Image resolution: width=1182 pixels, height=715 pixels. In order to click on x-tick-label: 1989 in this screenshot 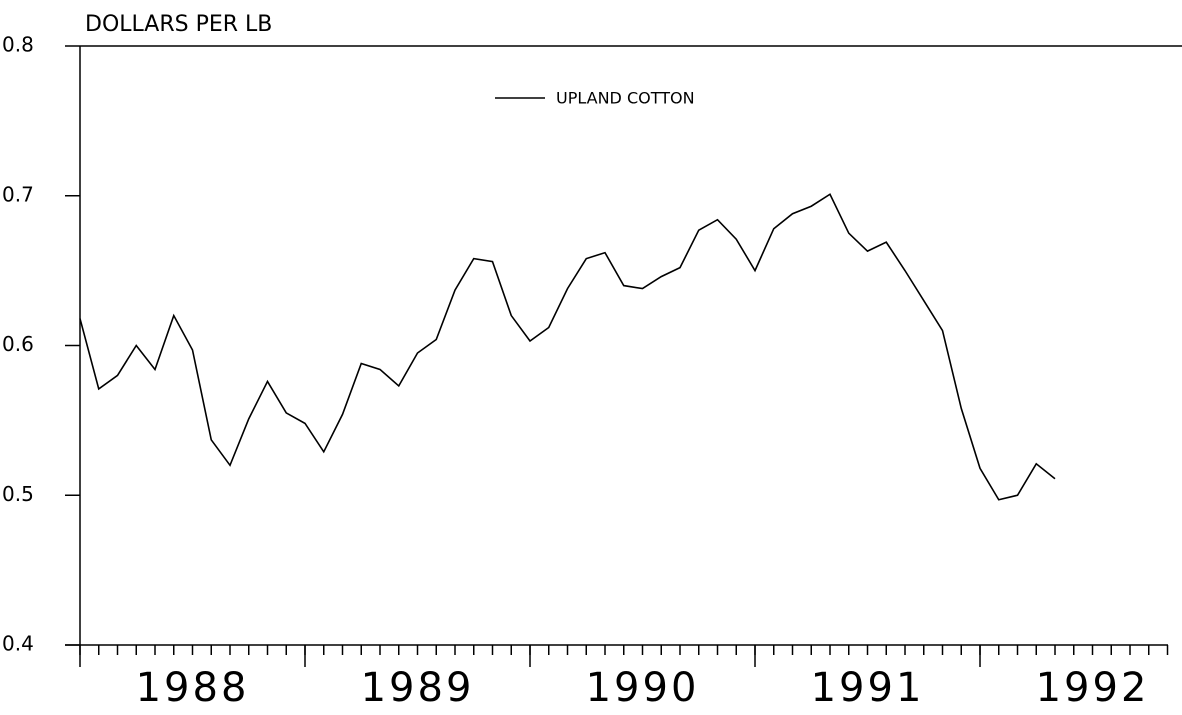, I will do `click(418, 688)`.